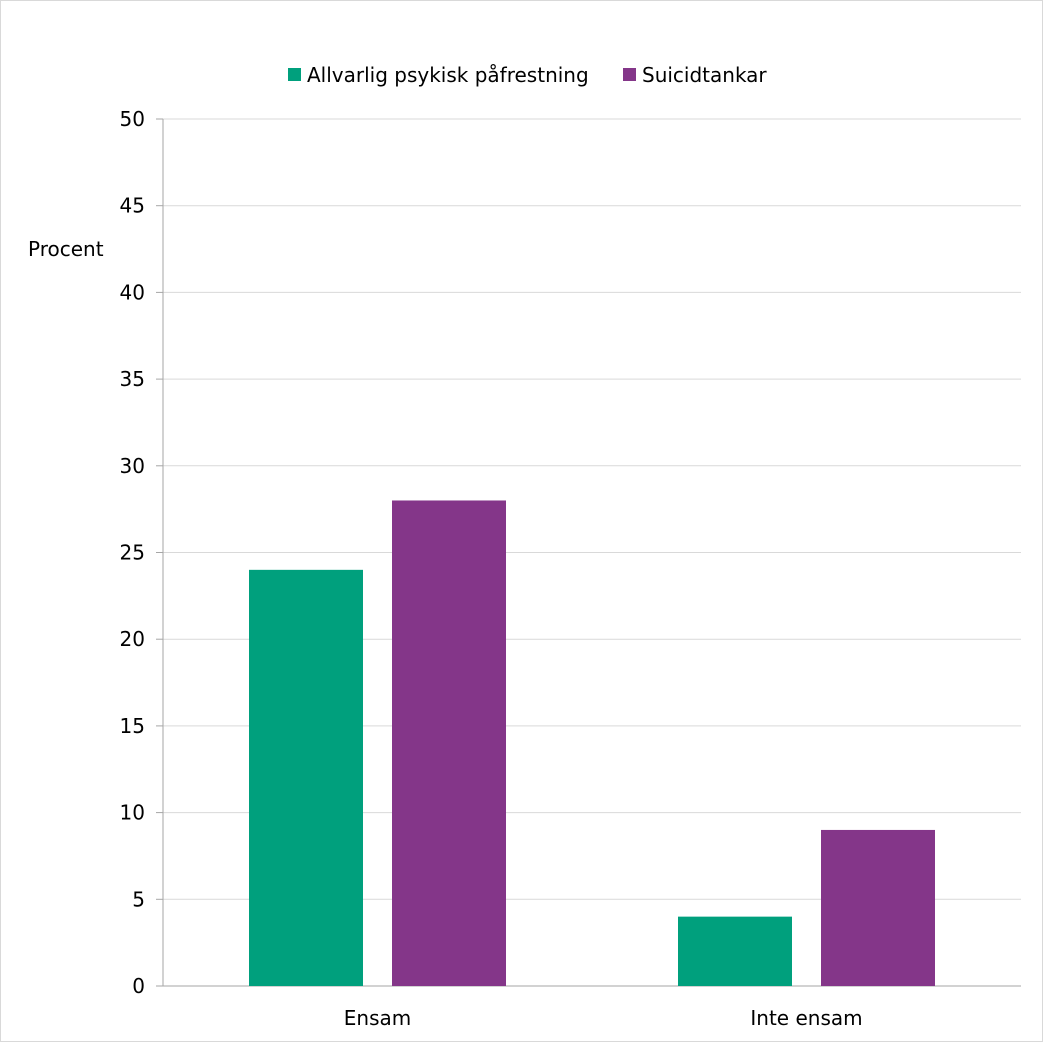  Describe the element at coordinates (603, 1018) in the screenshot. I see `x-tick-labels: Ensam Inte ensam` at that location.